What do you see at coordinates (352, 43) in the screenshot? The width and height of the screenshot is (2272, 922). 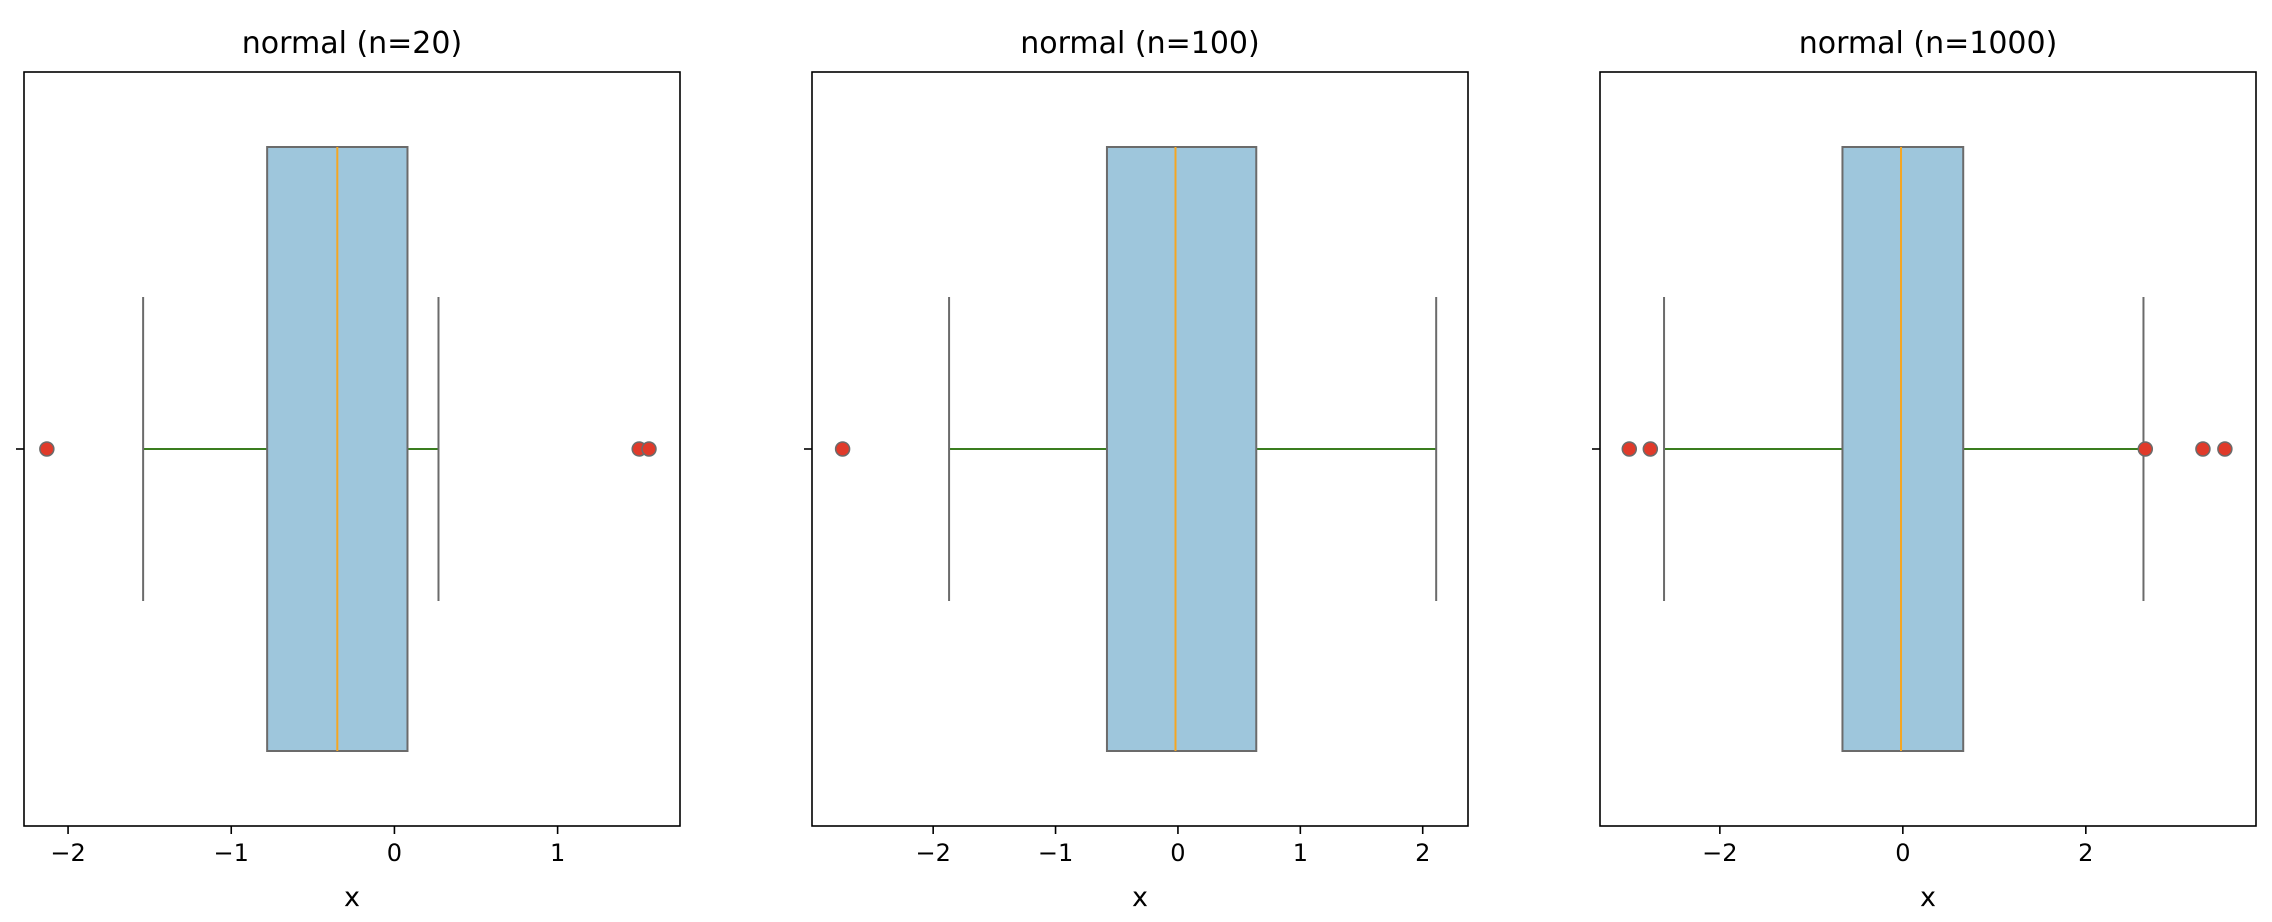 I see `panel-title: normal (n=20)` at bounding box center [352, 43].